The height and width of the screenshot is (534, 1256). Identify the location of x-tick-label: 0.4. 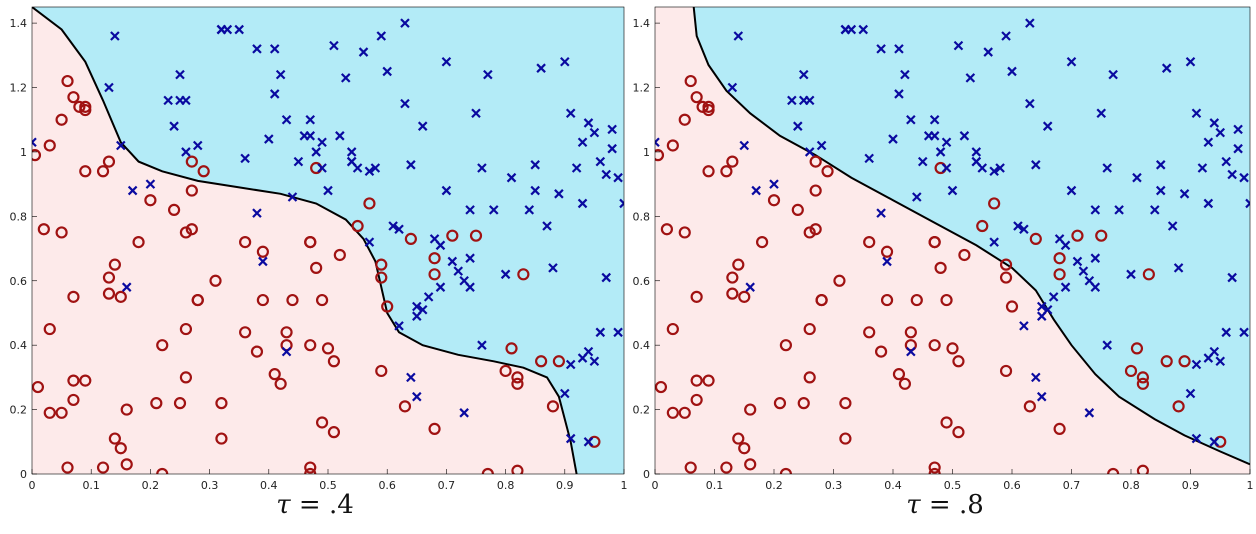
(269, 484).